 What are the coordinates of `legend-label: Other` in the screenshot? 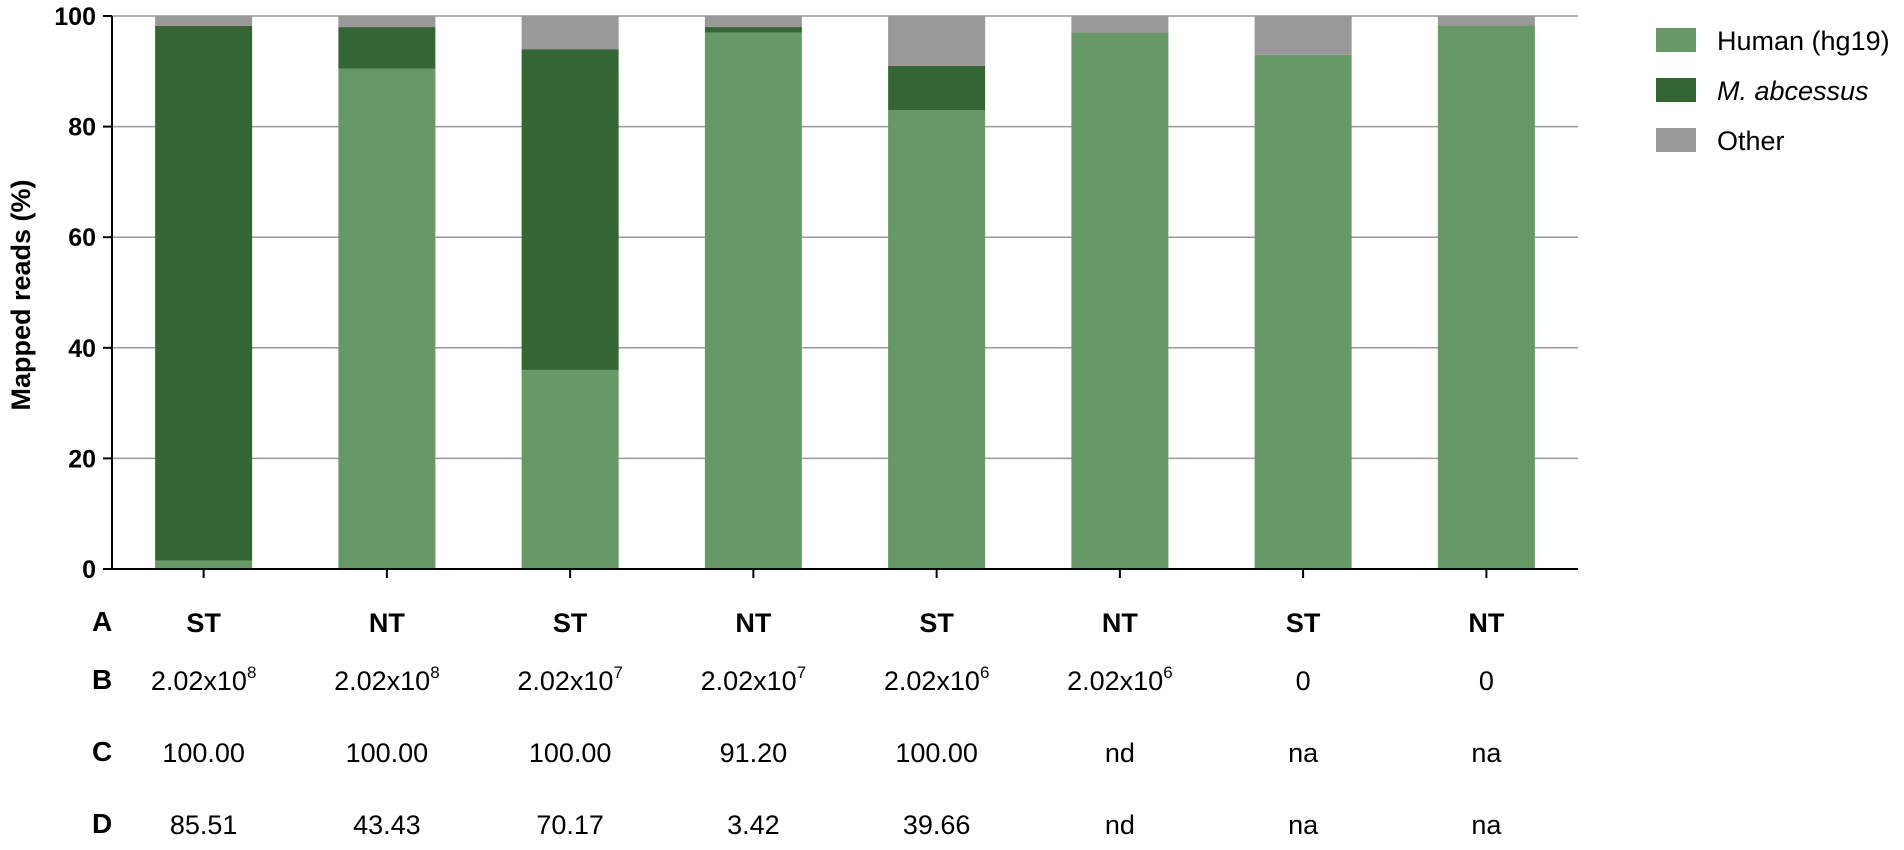 It's located at (1751, 141).